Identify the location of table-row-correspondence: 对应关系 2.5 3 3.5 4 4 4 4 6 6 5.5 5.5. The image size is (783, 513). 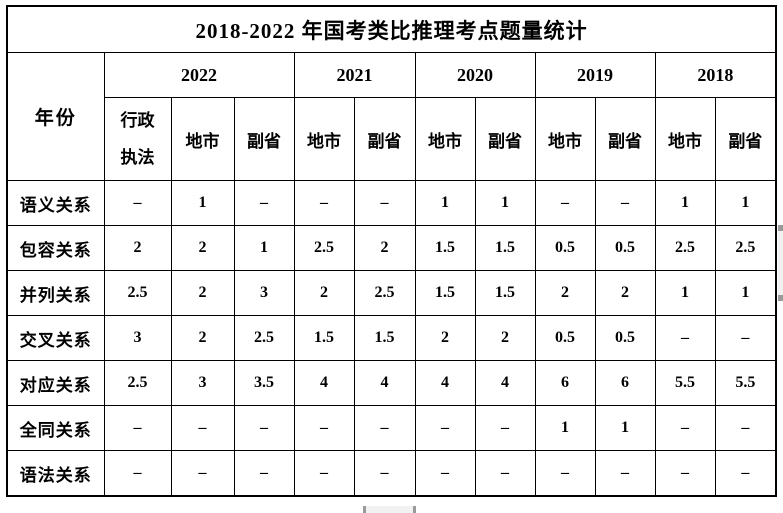
(391, 383).